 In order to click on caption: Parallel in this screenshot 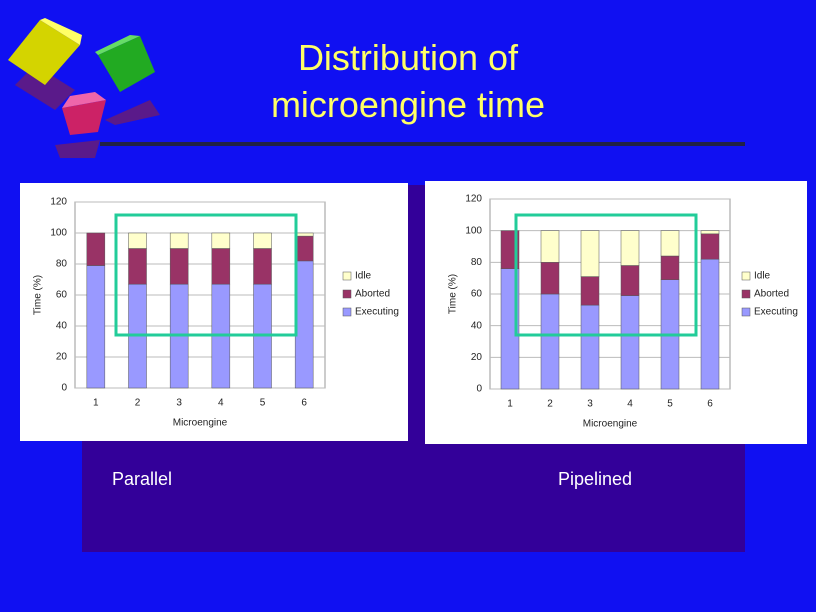, I will do `click(142, 479)`.